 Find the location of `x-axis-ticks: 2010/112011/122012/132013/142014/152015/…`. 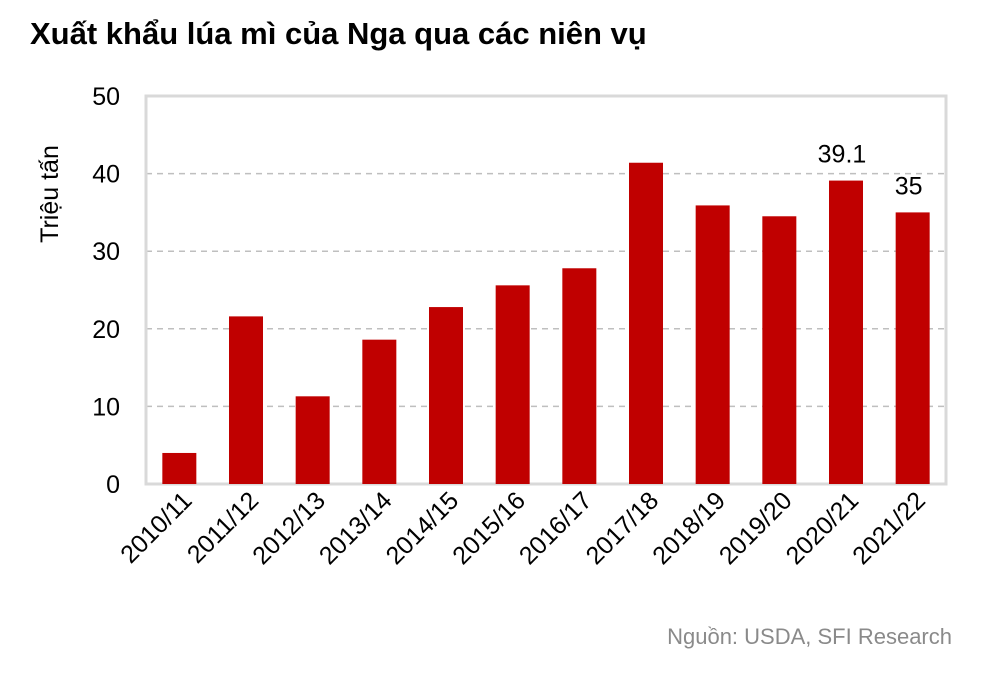

x-axis-ticks: 2010/112011/122012/132013/142014/152015/… is located at coordinates (523, 528).